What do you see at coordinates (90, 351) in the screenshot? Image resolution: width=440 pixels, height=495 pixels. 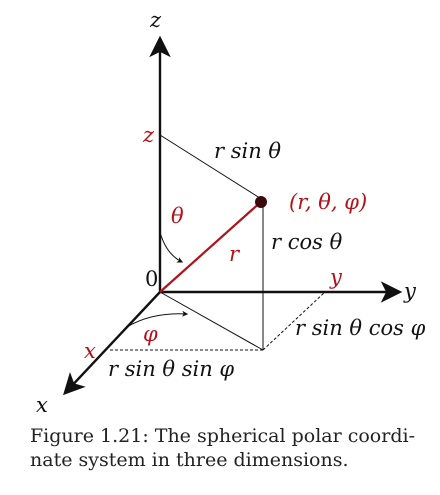 I see `x-projection-label: x` at bounding box center [90, 351].